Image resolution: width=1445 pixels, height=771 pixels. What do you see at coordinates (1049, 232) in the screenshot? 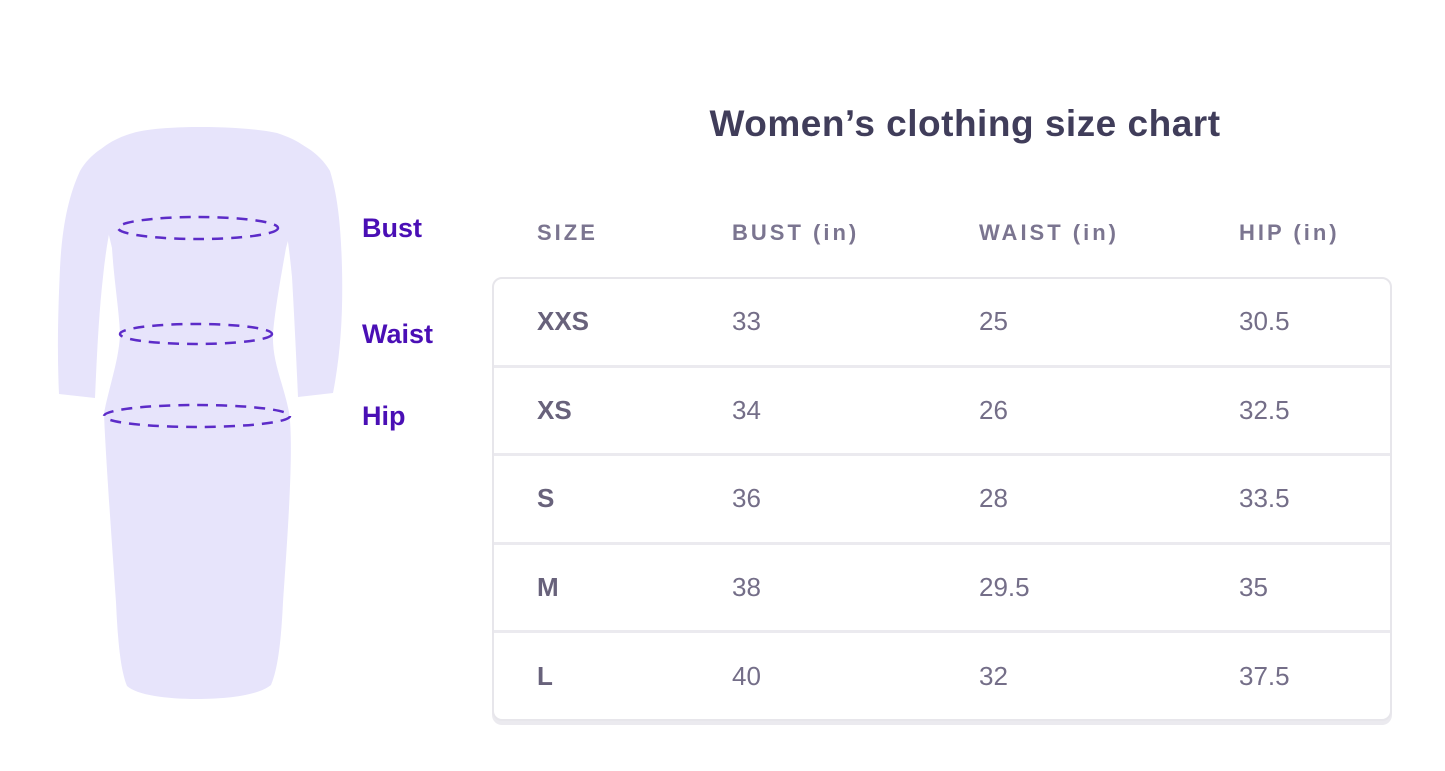
I see `header-cell-waist-in: WAIST (in)` at bounding box center [1049, 232].